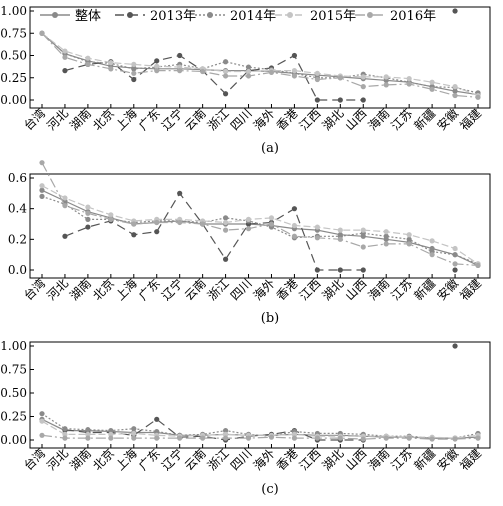 This screenshot has width=503, height=506. What do you see at coordinates (425, 290) in the screenshot?
I see `x-tick-label: 新疆` at bounding box center [425, 290].